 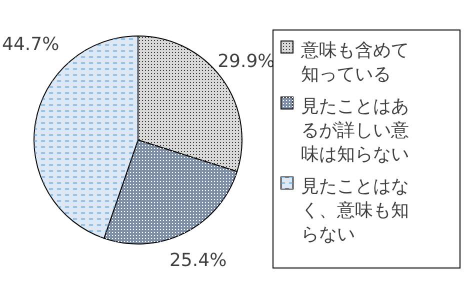 What do you see at coordinates (355, 130) in the screenshot?
I see `legend-label: 見たことはあるが詳しい意味は知らない` at bounding box center [355, 130].